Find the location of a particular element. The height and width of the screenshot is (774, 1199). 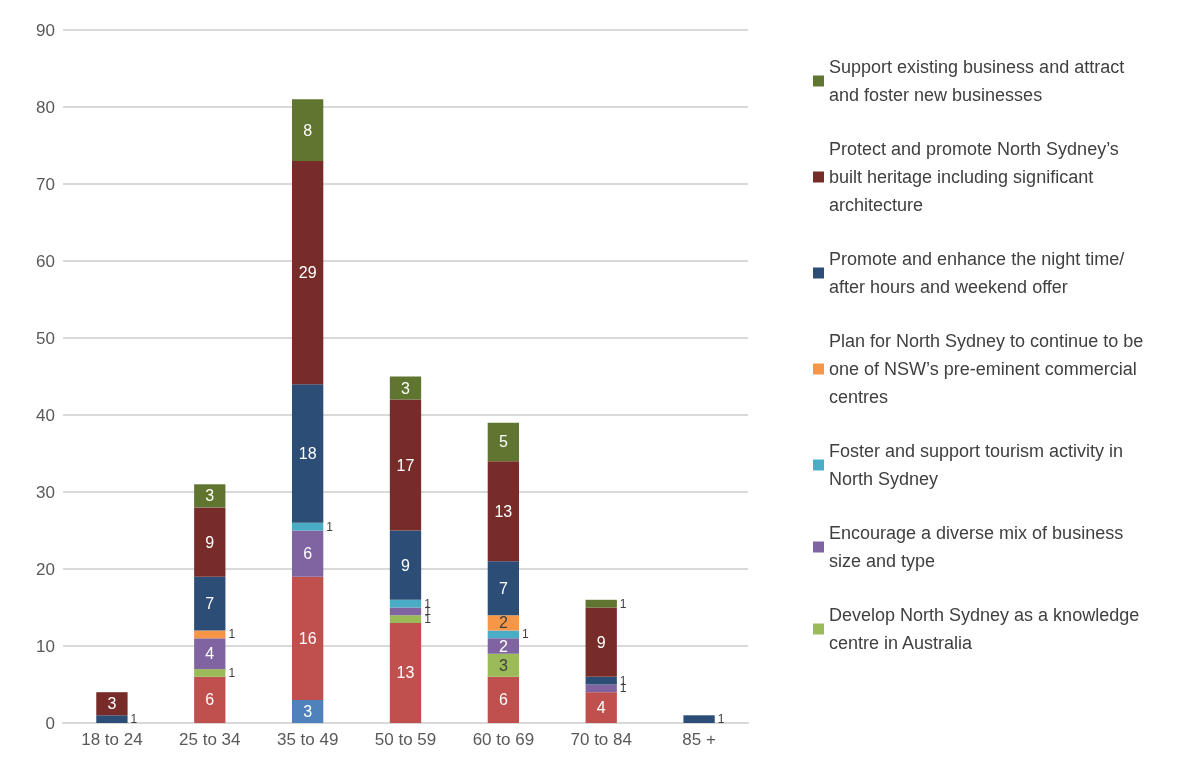

y-tick-label: 70 is located at coordinates (45, 184).